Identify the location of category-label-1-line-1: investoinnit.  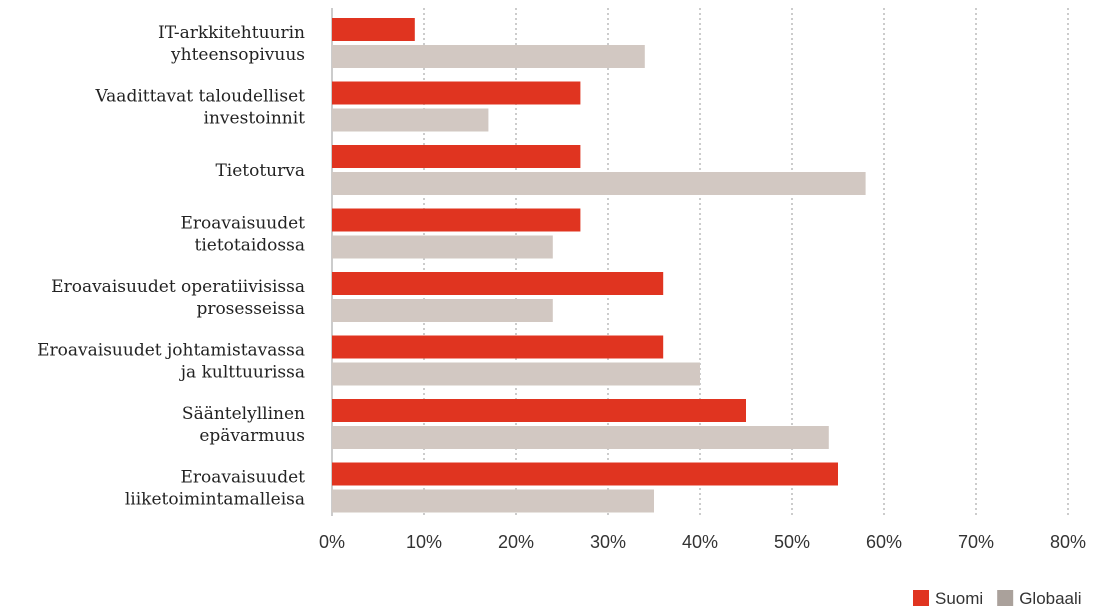
(255, 119).